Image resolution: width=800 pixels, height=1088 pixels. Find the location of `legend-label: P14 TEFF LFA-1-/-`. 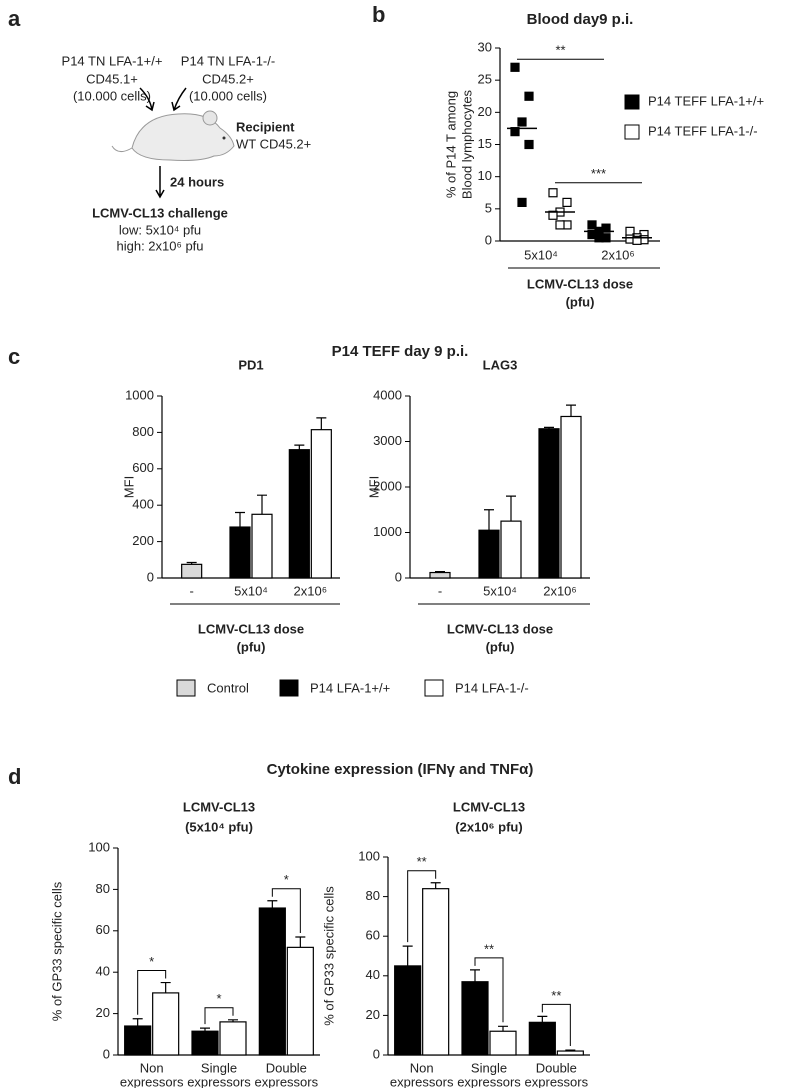

legend-label: P14 TEFF LFA-1-/- is located at coordinates (703, 130).